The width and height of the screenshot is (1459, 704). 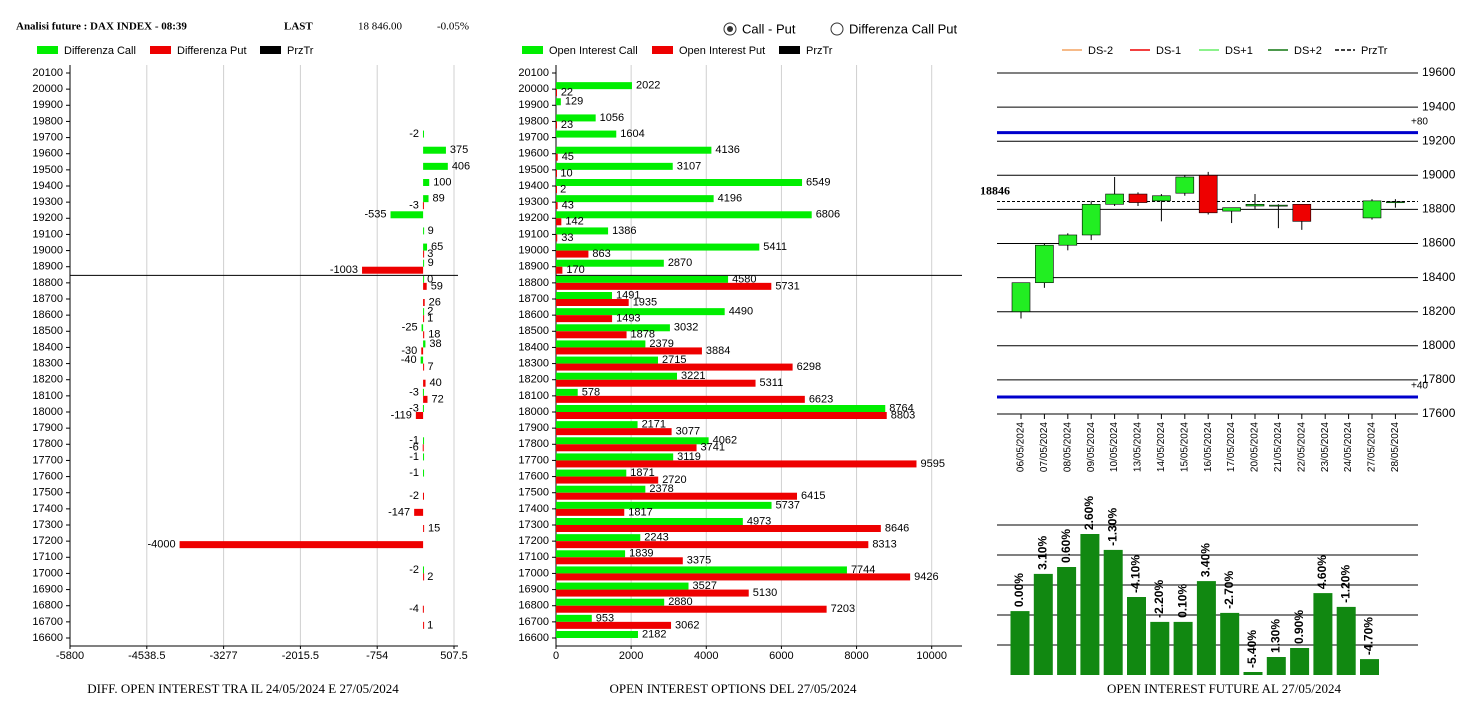 What do you see at coordinates (533, 347) in the screenshot?
I see `y-tick-label: 18400` at bounding box center [533, 347].